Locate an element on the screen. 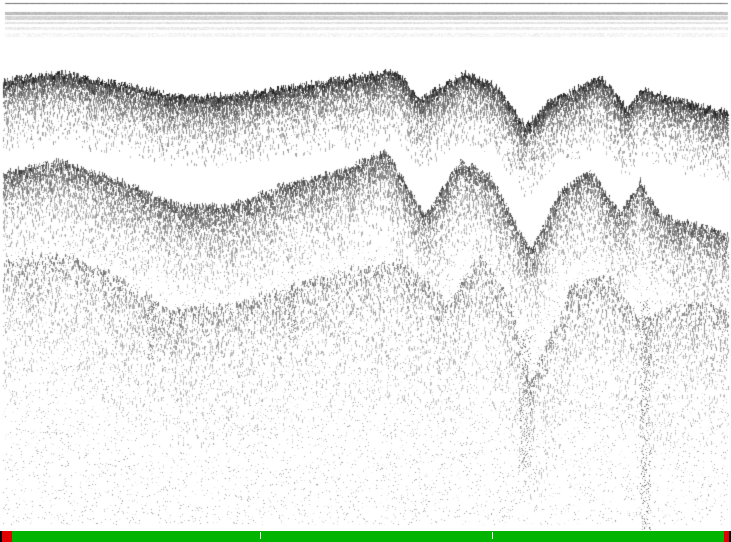 This screenshot has height=542, width=731. ping-status-bar is located at coordinates (365, 536).